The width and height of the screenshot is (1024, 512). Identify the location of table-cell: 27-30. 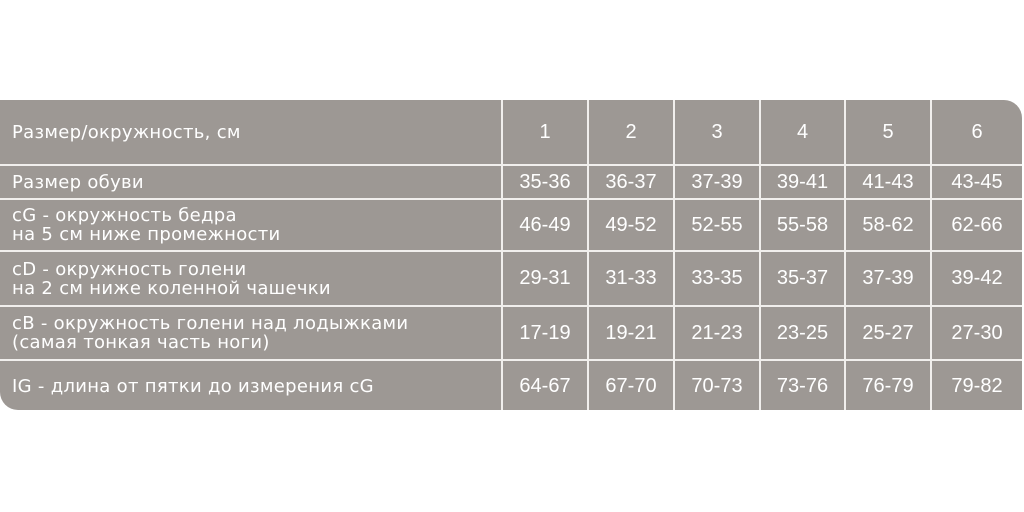
(977, 333).